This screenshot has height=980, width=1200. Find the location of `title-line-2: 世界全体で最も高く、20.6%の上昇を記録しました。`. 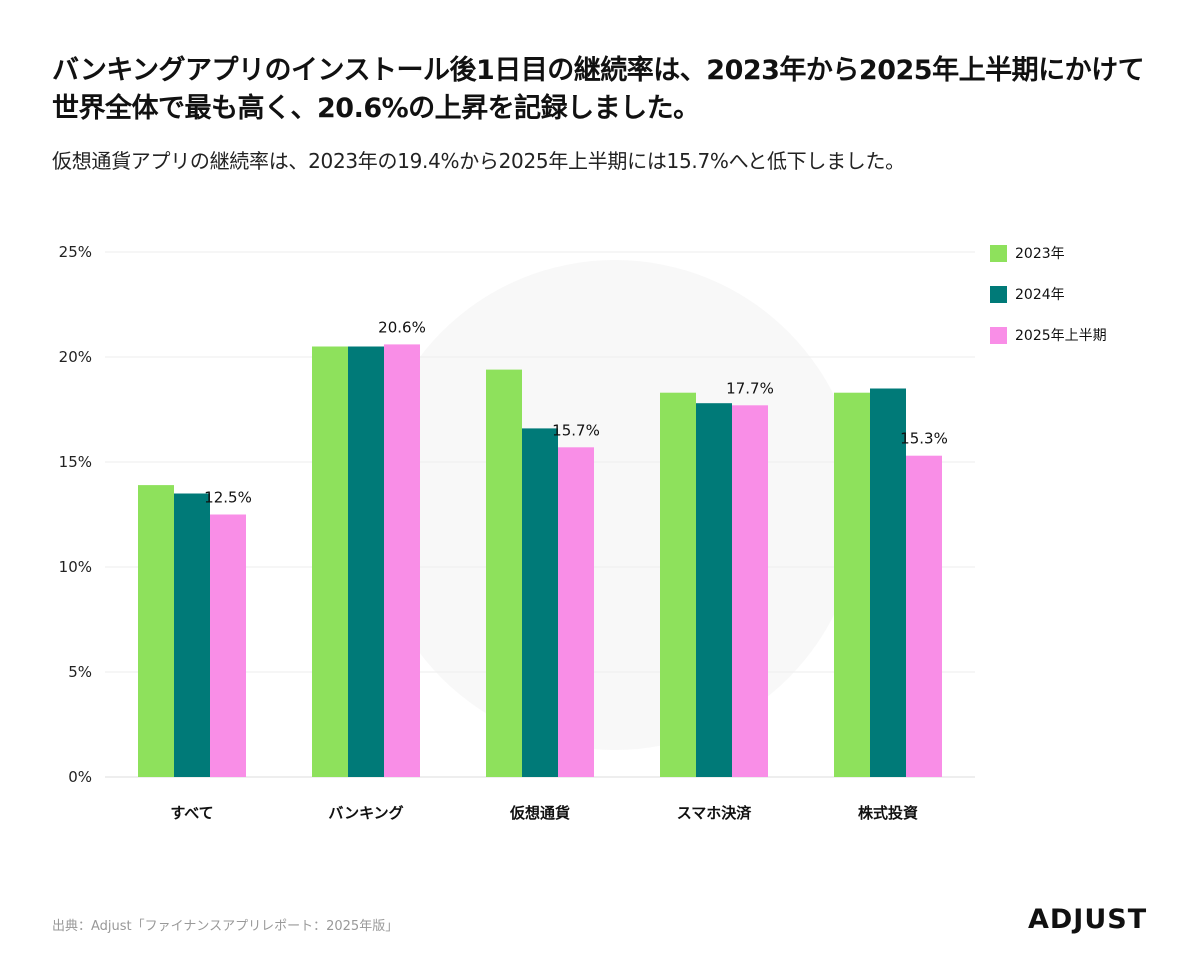

title-line-2: 世界全体で最も高く、20.6%の上昇を記録しました。 is located at coordinates (376, 108).